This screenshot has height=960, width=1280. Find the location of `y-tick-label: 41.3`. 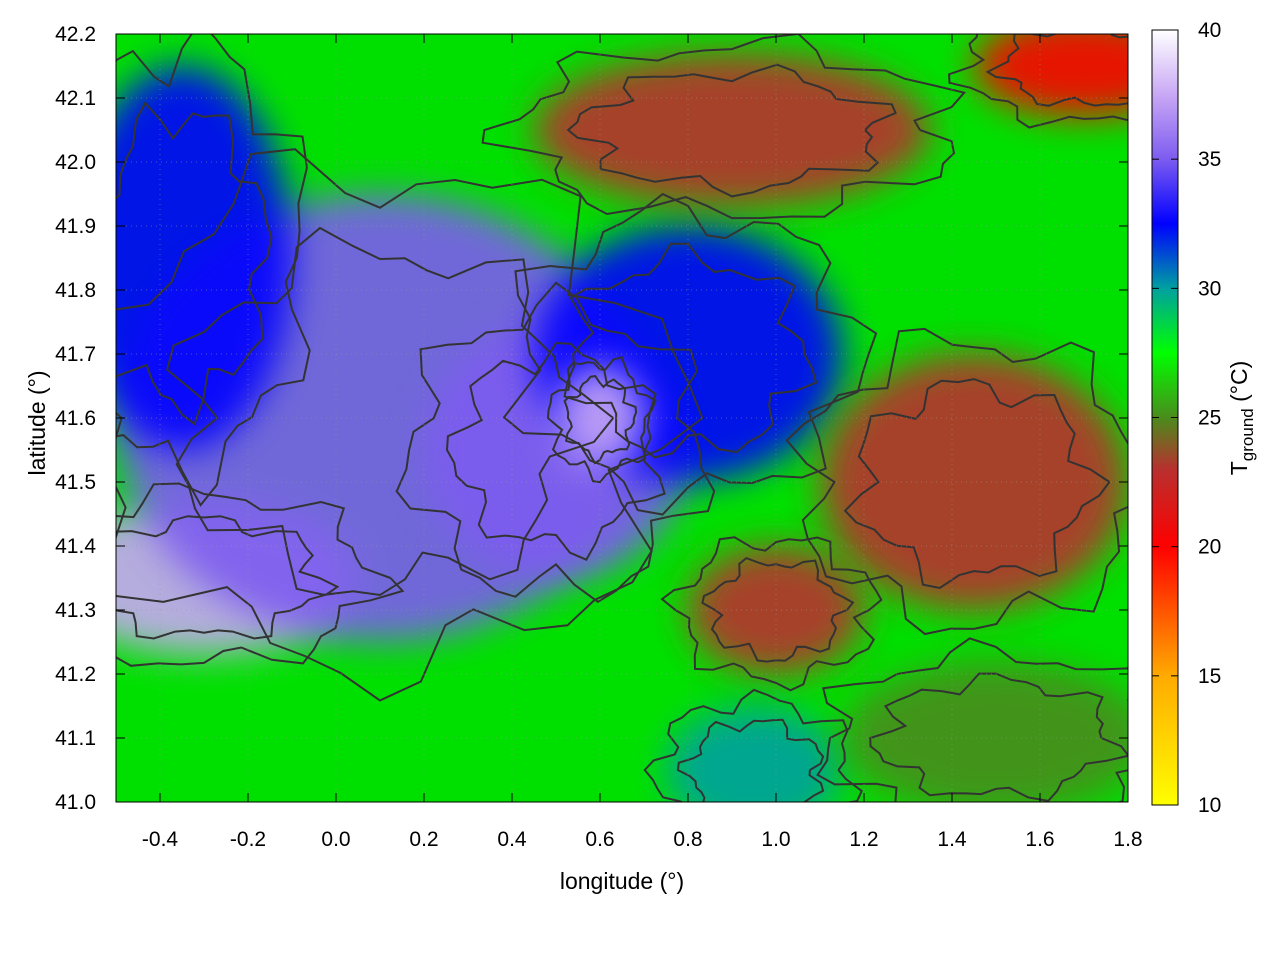

y-tick-label: 41.3 is located at coordinates (75, 610).